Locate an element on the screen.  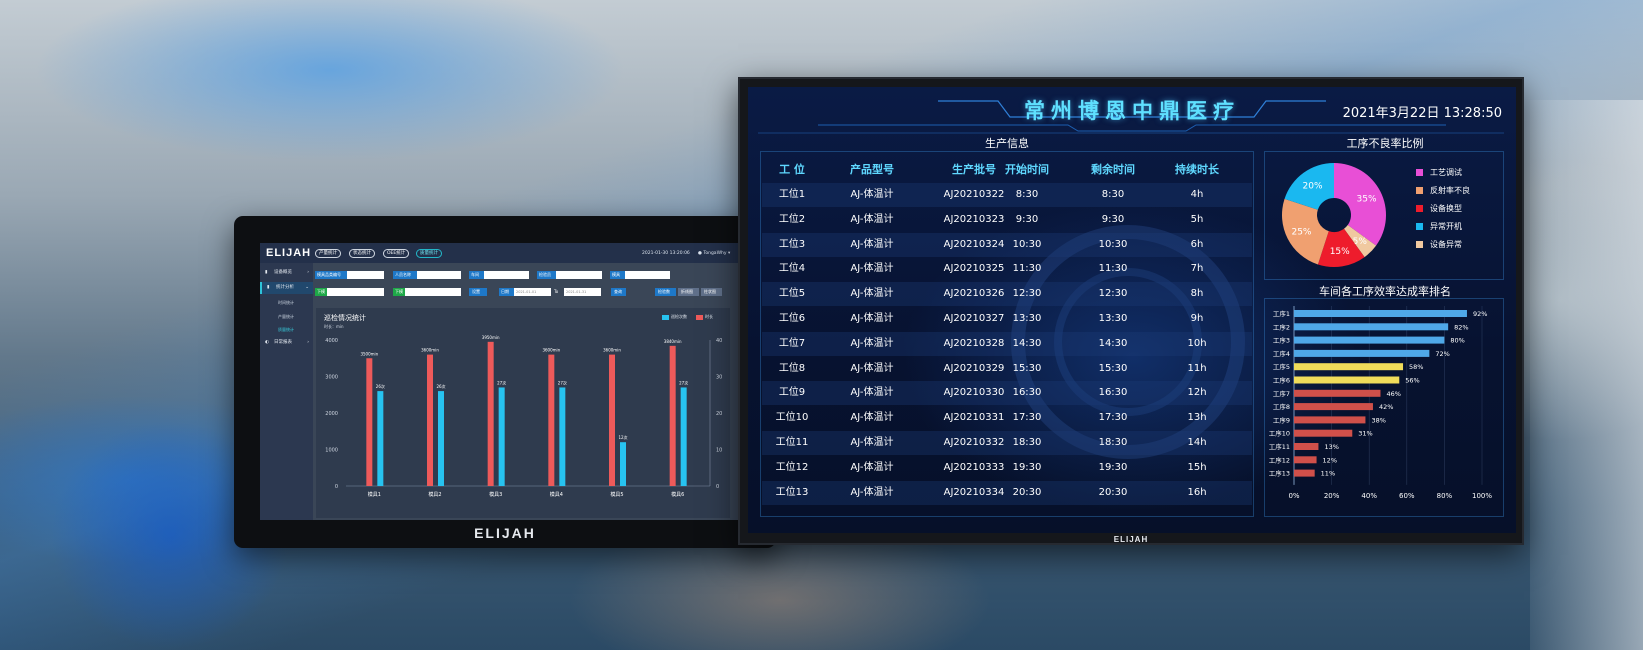
sidebar-item-analysis: ▮ 统计分析 ⌄ is located at coordinates (286, 288).